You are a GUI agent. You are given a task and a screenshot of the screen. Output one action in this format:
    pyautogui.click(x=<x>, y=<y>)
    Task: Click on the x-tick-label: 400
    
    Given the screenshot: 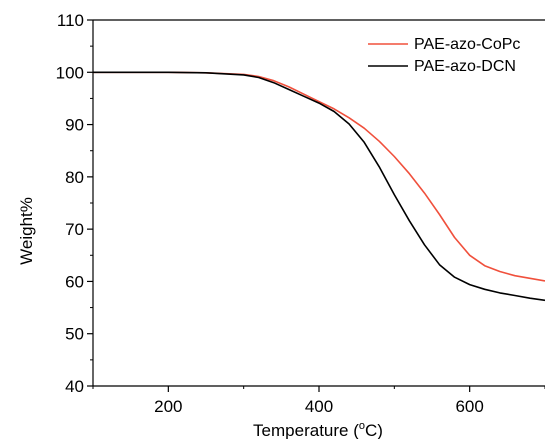 What is the action you would take?
    pyautogui.click(x=319, y=406)
    